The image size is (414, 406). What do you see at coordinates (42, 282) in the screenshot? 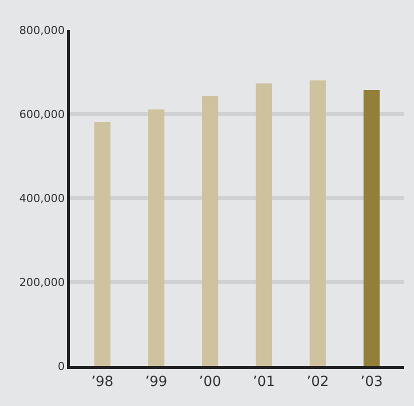
I see `y-tick-label: 200,000` at bounding box center [42, 282].